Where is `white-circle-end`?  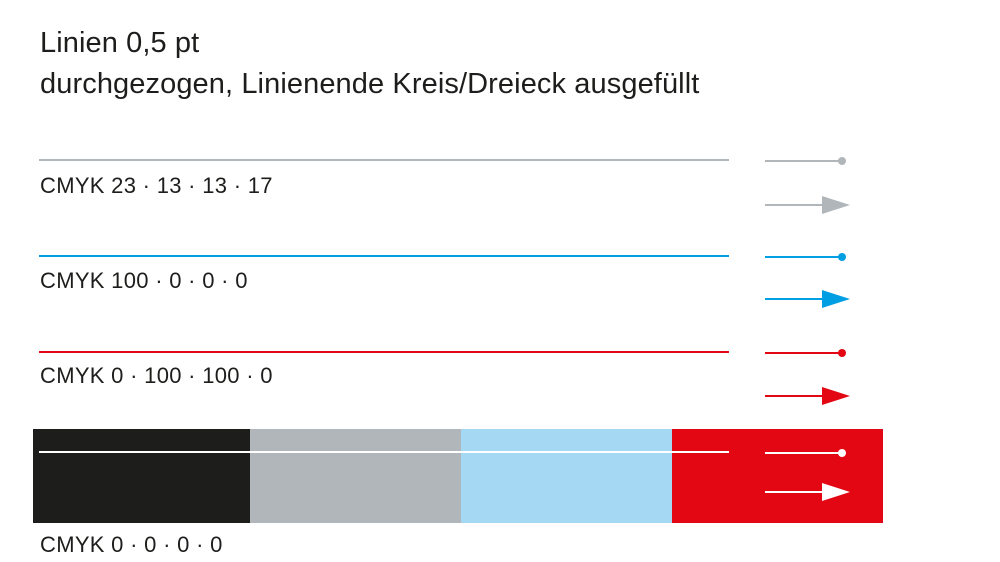
white-circle-end is located at coordinates (842, 453).